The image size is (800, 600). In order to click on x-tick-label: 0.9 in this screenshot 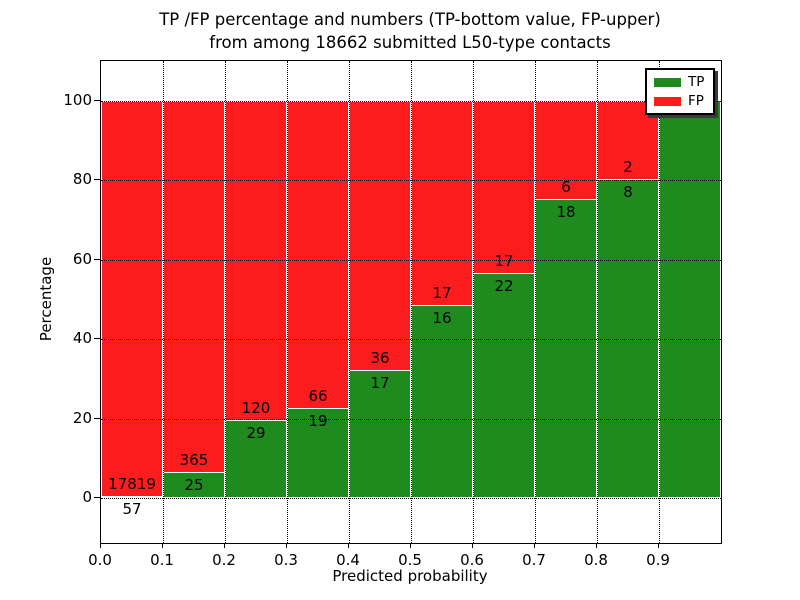, I will do `click(658, 560)`.